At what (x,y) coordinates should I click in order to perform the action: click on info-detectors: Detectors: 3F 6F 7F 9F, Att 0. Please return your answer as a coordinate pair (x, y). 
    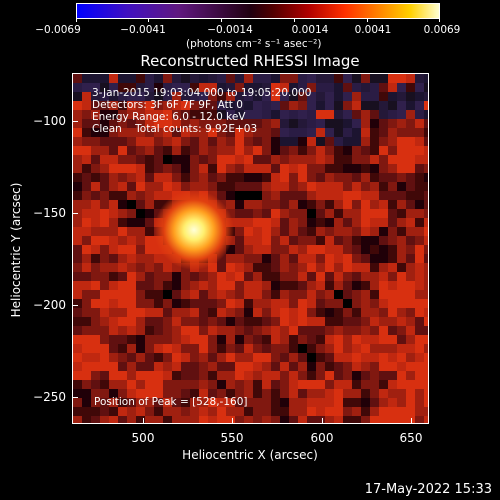
    Looking at the image, I should click on (167, 105).